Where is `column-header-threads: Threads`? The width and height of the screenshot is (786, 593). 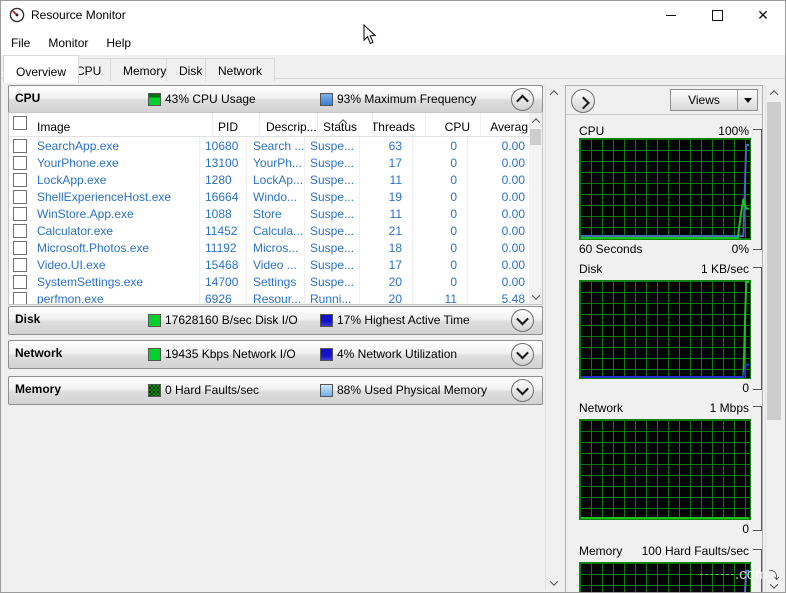
column-header-threads: Threads is located at coordinates (399, 124).